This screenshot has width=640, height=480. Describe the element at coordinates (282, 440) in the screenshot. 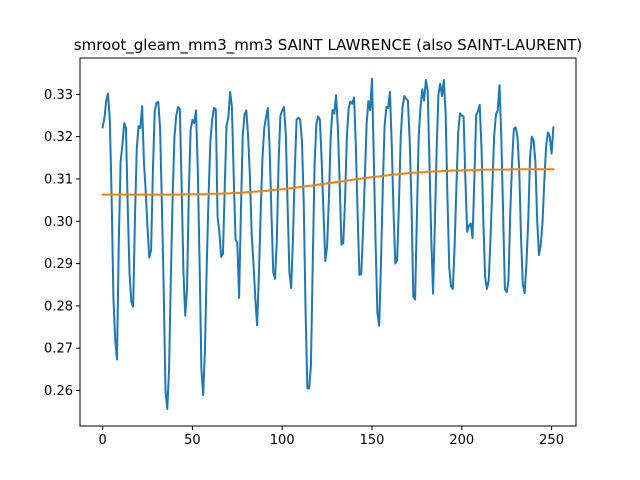

I see `x-tick-label: 100` at that location.